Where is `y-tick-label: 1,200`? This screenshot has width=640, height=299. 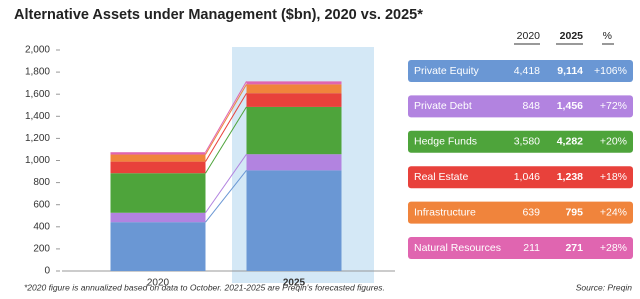 y-tick-label: 1,200 is located at coordinates (37, 138).